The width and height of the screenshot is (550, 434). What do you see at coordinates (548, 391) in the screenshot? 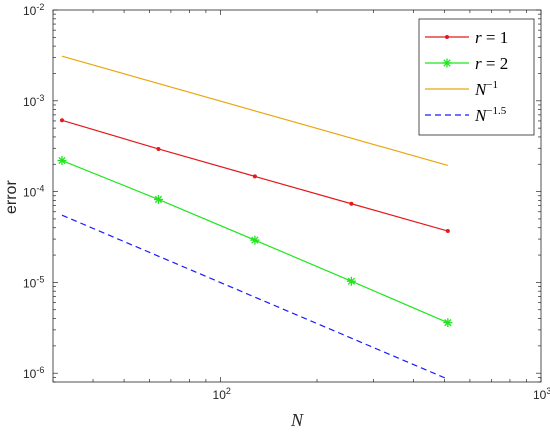
I see `x-tick-exponent: 3` at bounding box center [548, 391].